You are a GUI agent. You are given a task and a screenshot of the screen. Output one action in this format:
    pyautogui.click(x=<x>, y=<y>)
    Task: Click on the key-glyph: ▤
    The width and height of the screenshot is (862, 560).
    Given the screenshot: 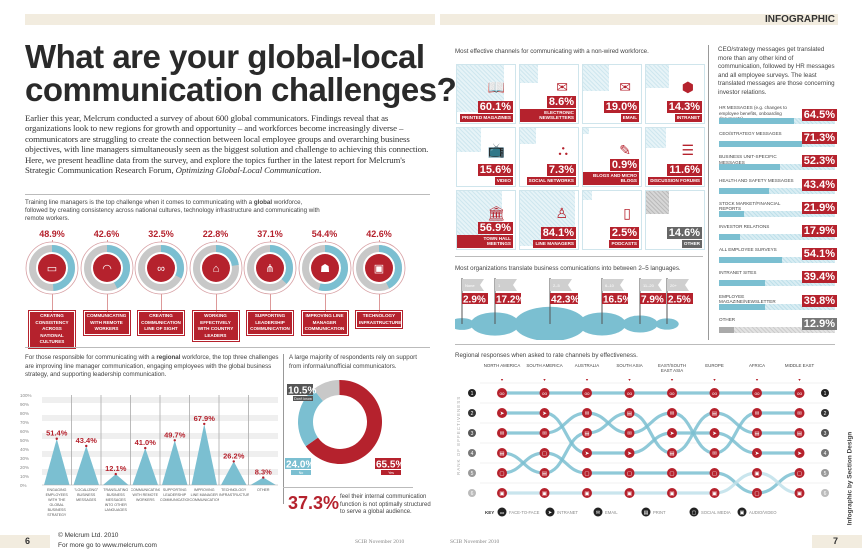 What is the action you would take?
    pyautogui.click(x=646, y=513)
    